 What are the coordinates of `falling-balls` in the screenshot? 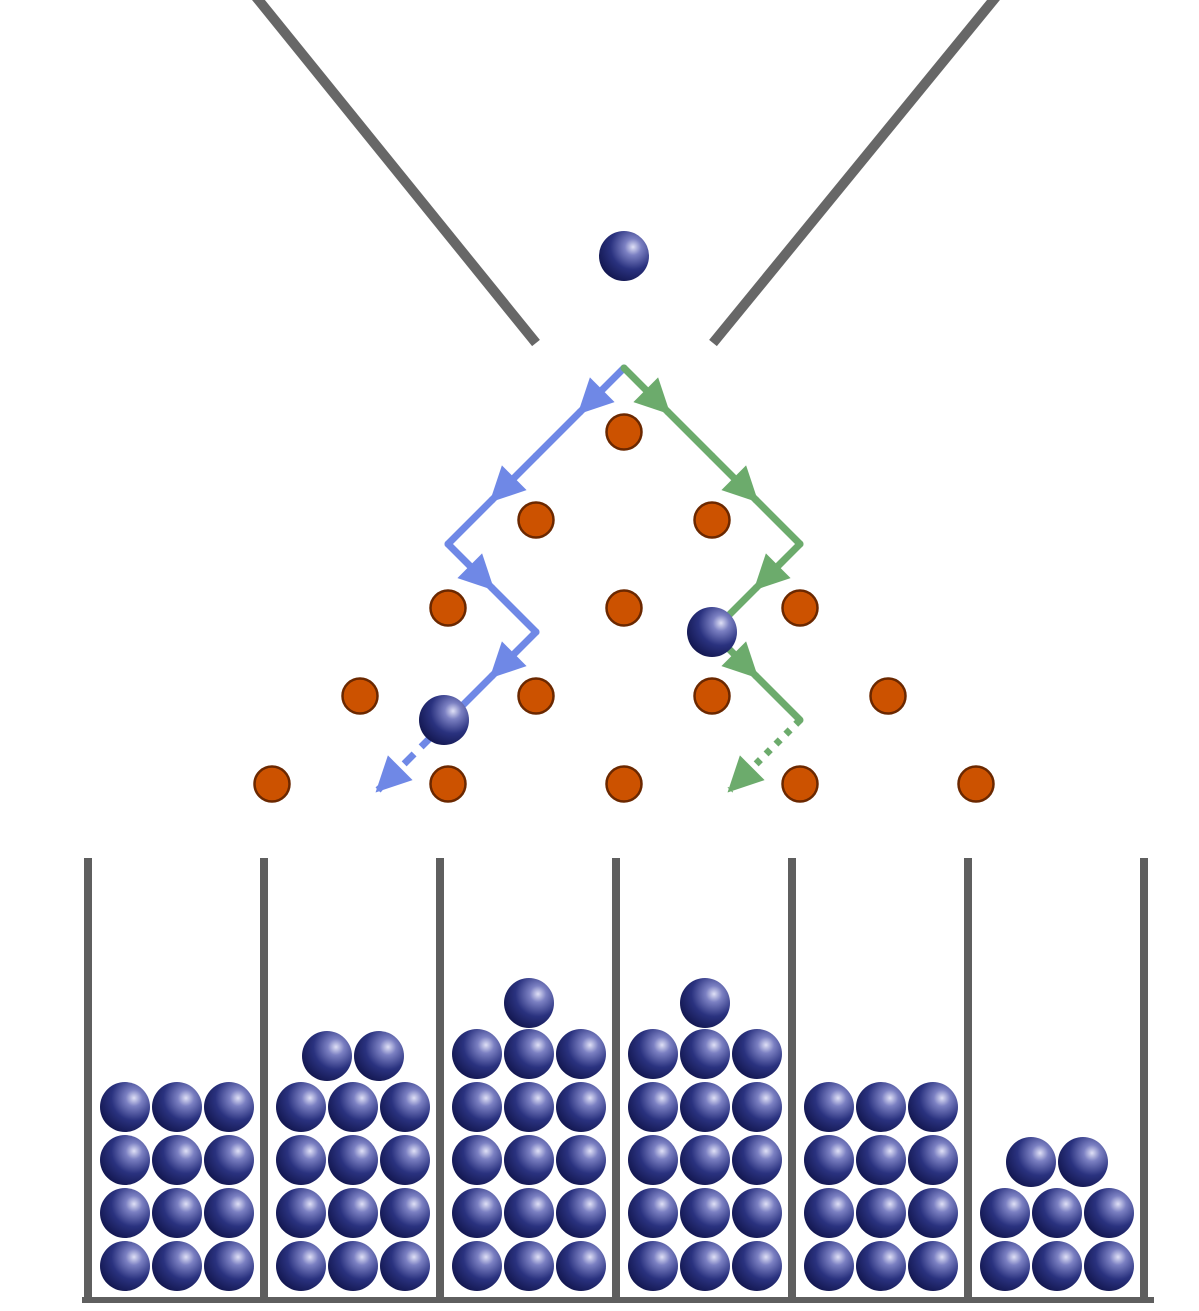 It's located at (578, 488).